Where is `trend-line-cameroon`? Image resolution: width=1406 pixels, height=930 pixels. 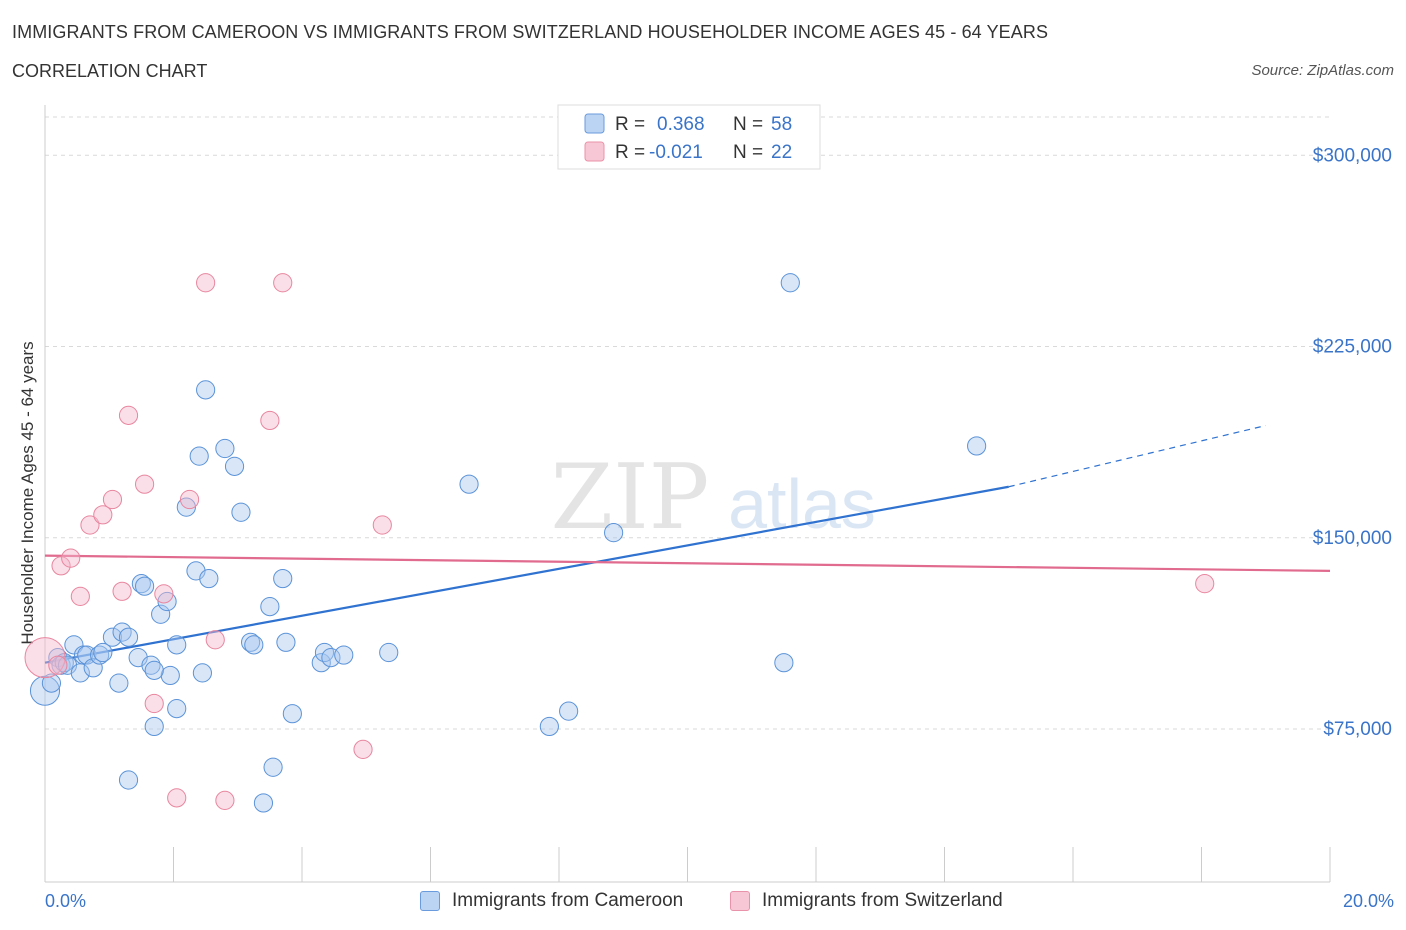
trend-line-cameroon is located at coordinates (526, 574).